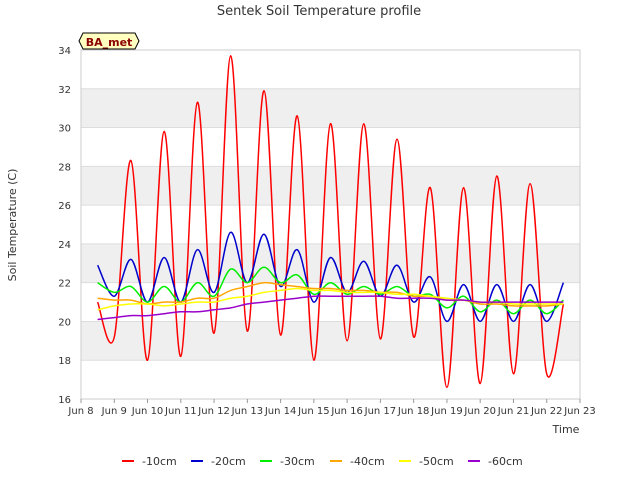 This screenshot has width=640, height=484. What do you see at coordinates (330, 308) in the screenshot?
I see `series-line-60cm` at bounding box center [330, 308].